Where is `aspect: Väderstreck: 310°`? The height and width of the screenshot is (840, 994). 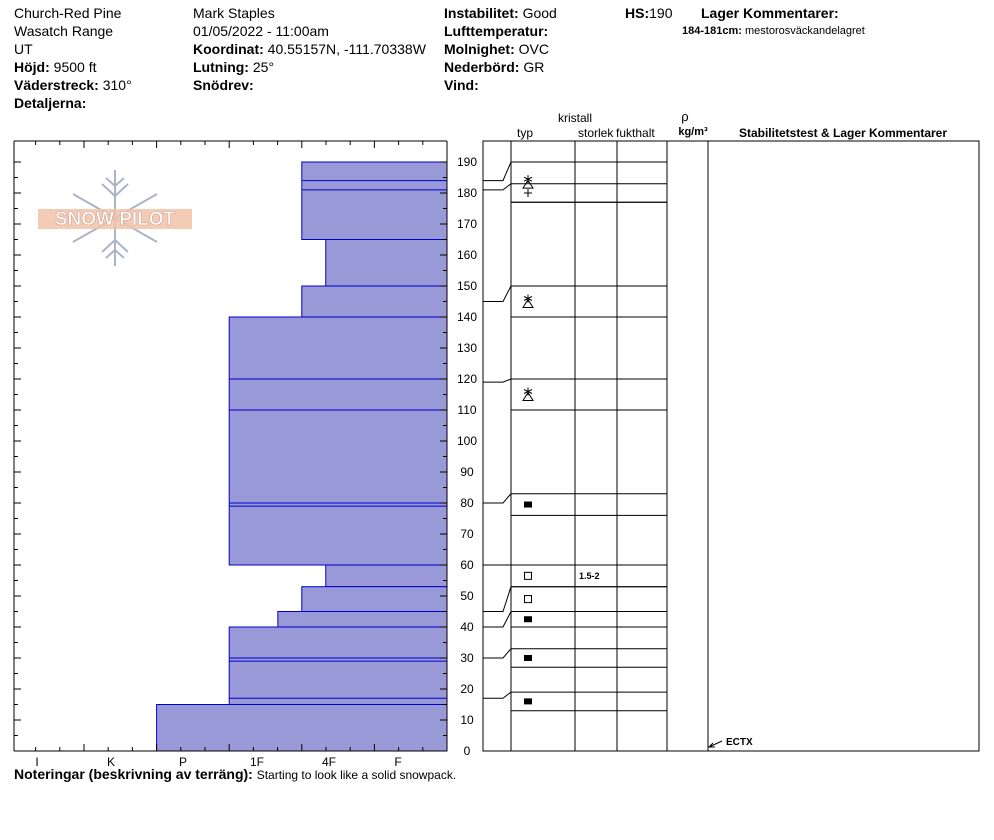
aspect: Väderstreck: 310° is located at coordinates (73, 85).